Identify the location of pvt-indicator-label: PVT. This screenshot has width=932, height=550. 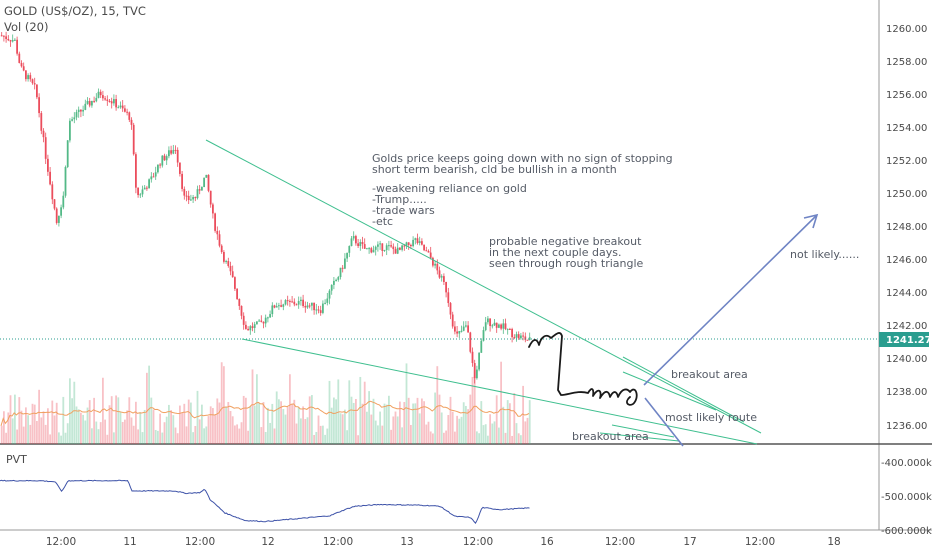
(16, 459).